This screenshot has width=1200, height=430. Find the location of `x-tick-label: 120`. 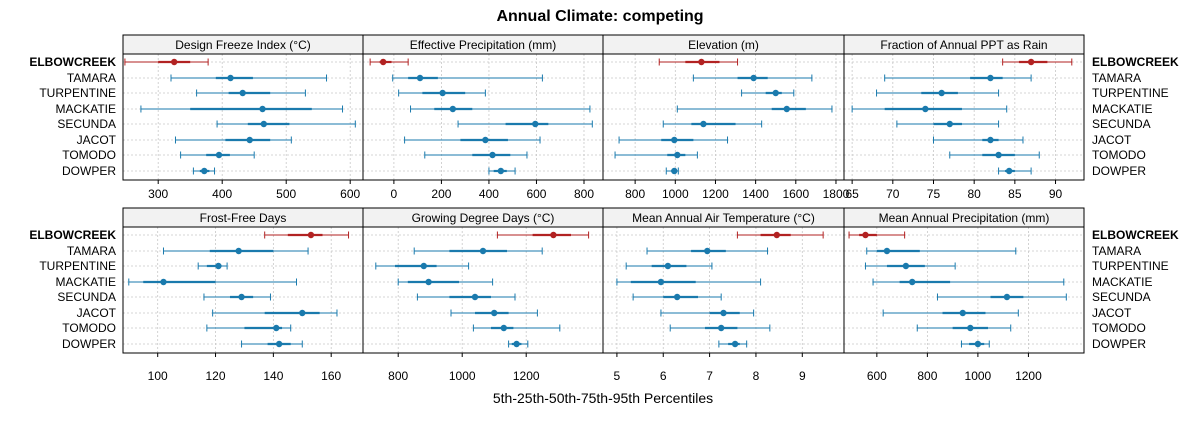

x-tick-label: 120 is located at coordinates (216, 376).